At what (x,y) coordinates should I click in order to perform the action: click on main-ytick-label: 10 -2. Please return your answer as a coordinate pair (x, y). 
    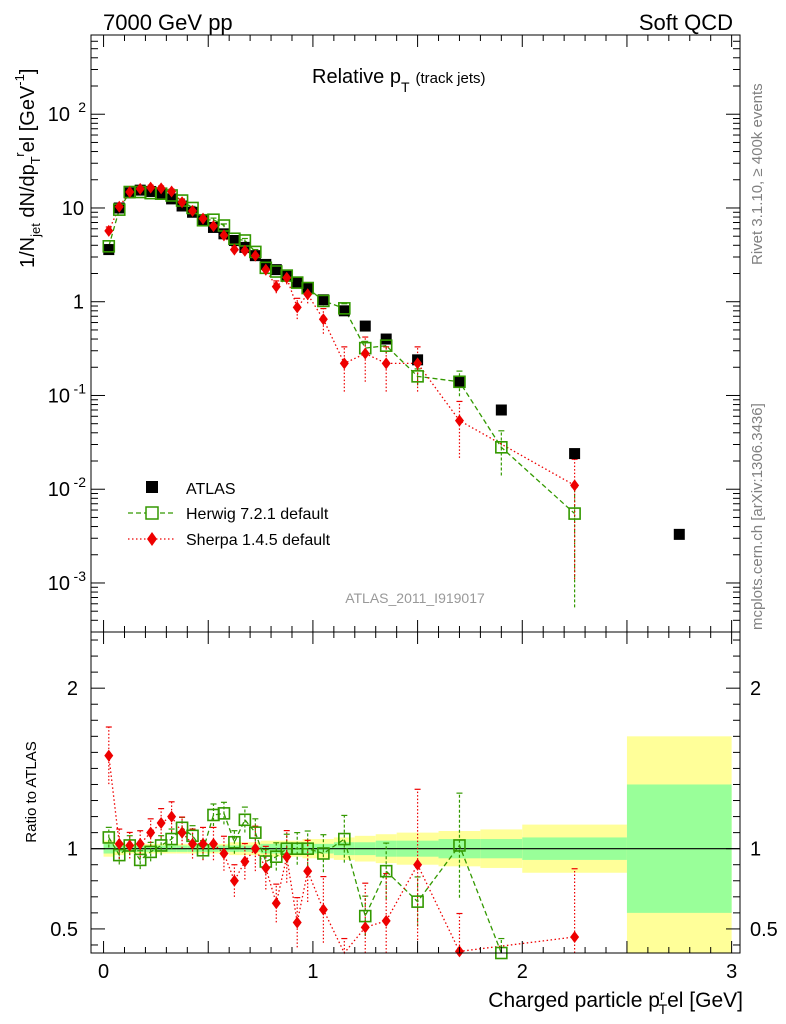
    Looking at the image, I should click on (67, 487).